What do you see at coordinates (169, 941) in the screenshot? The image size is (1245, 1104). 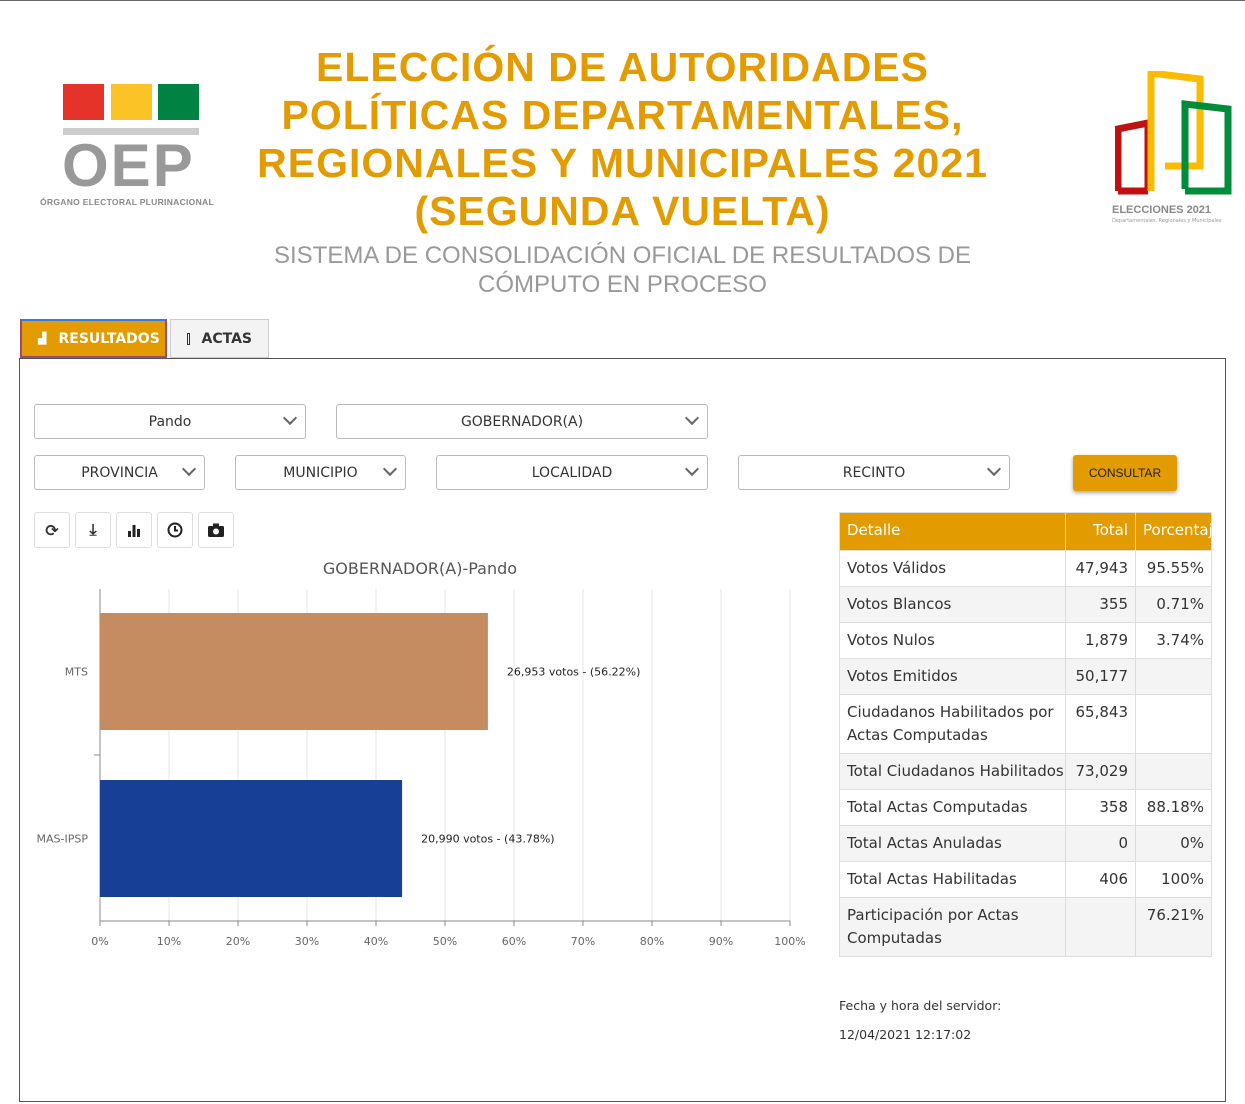 I see `x-tick-label: 10%` at bounding box center [169, 941].